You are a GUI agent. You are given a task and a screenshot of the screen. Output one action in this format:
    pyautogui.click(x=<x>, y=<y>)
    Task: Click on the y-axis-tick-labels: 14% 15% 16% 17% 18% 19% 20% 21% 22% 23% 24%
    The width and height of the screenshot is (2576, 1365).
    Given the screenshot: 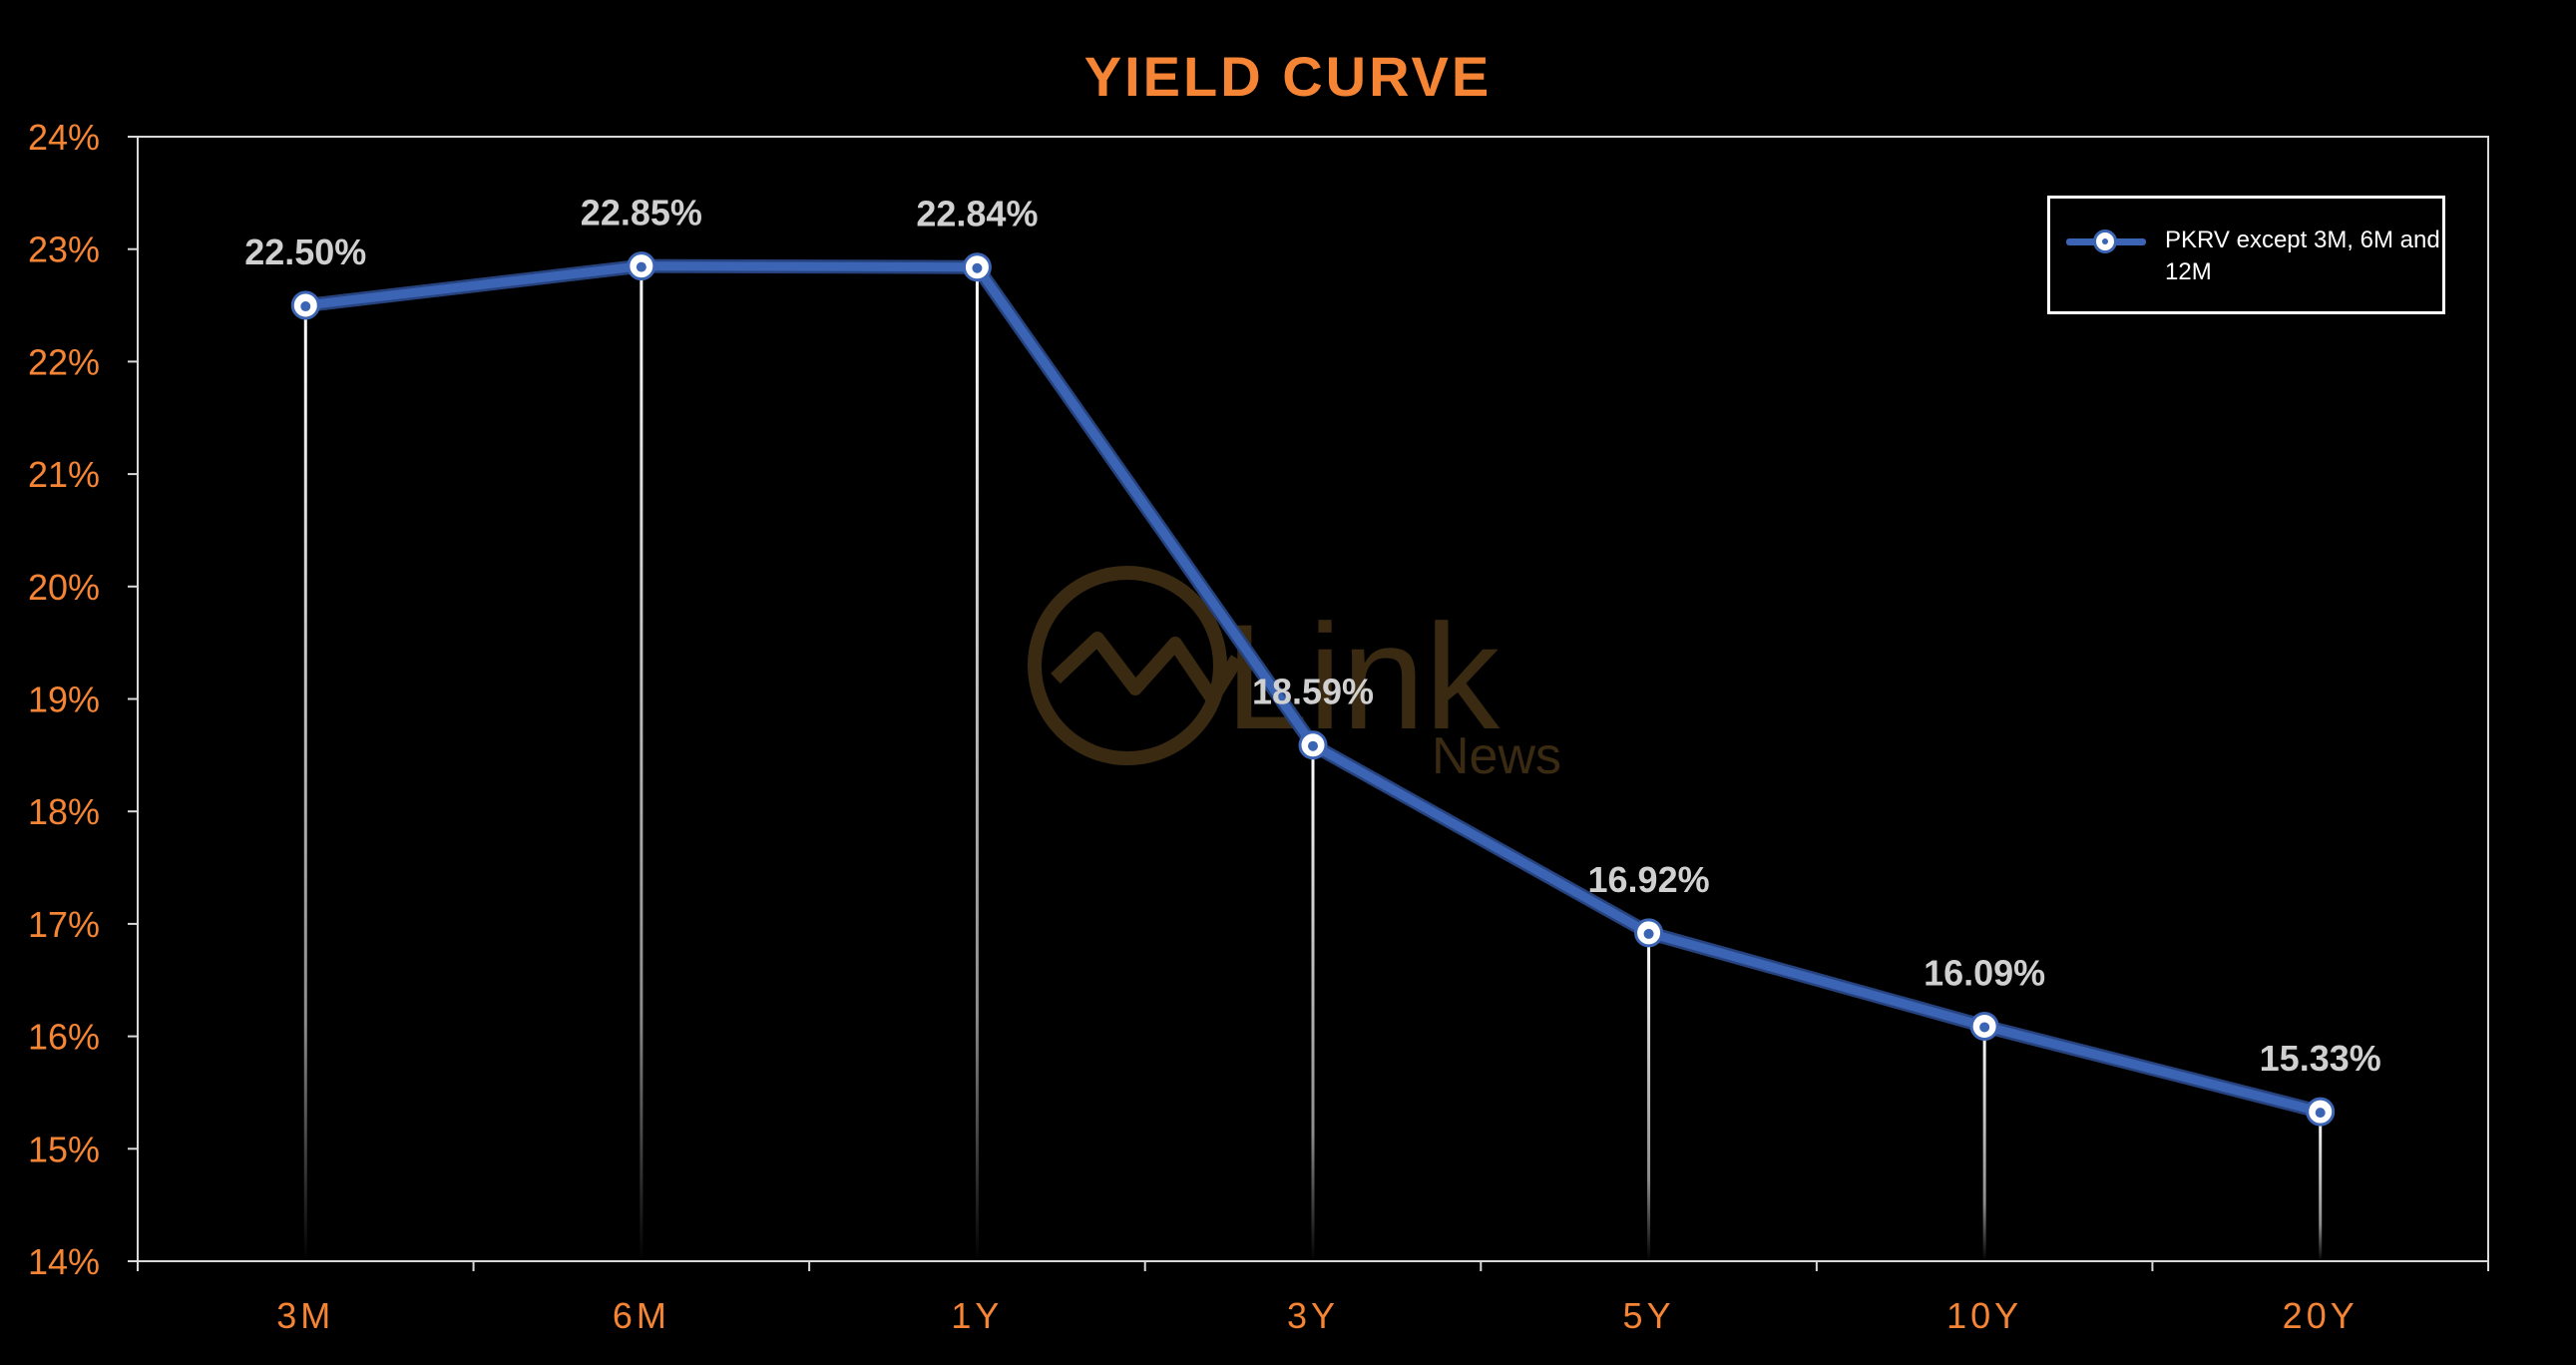 What is the action you would take?
    pyautogui.click(x=64, y=700)
    